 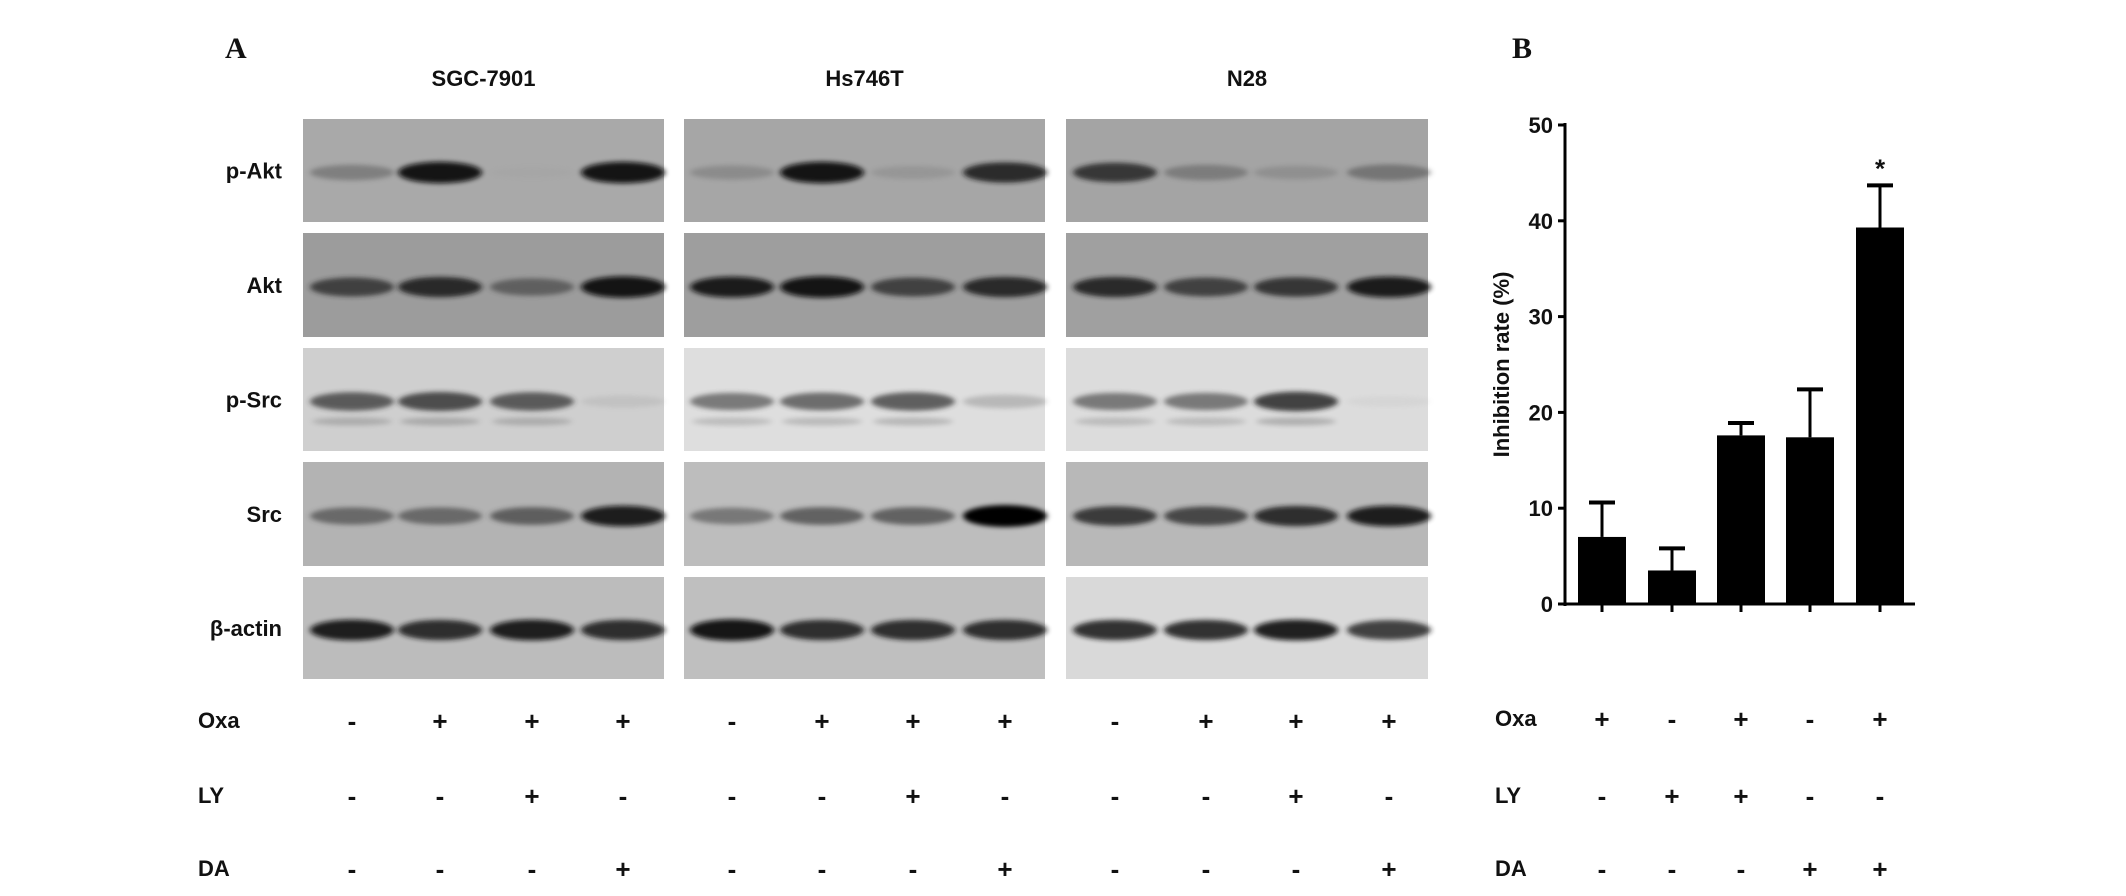 I want to click on cell-line-title: SGC-7901, so click(x=484, y=78).